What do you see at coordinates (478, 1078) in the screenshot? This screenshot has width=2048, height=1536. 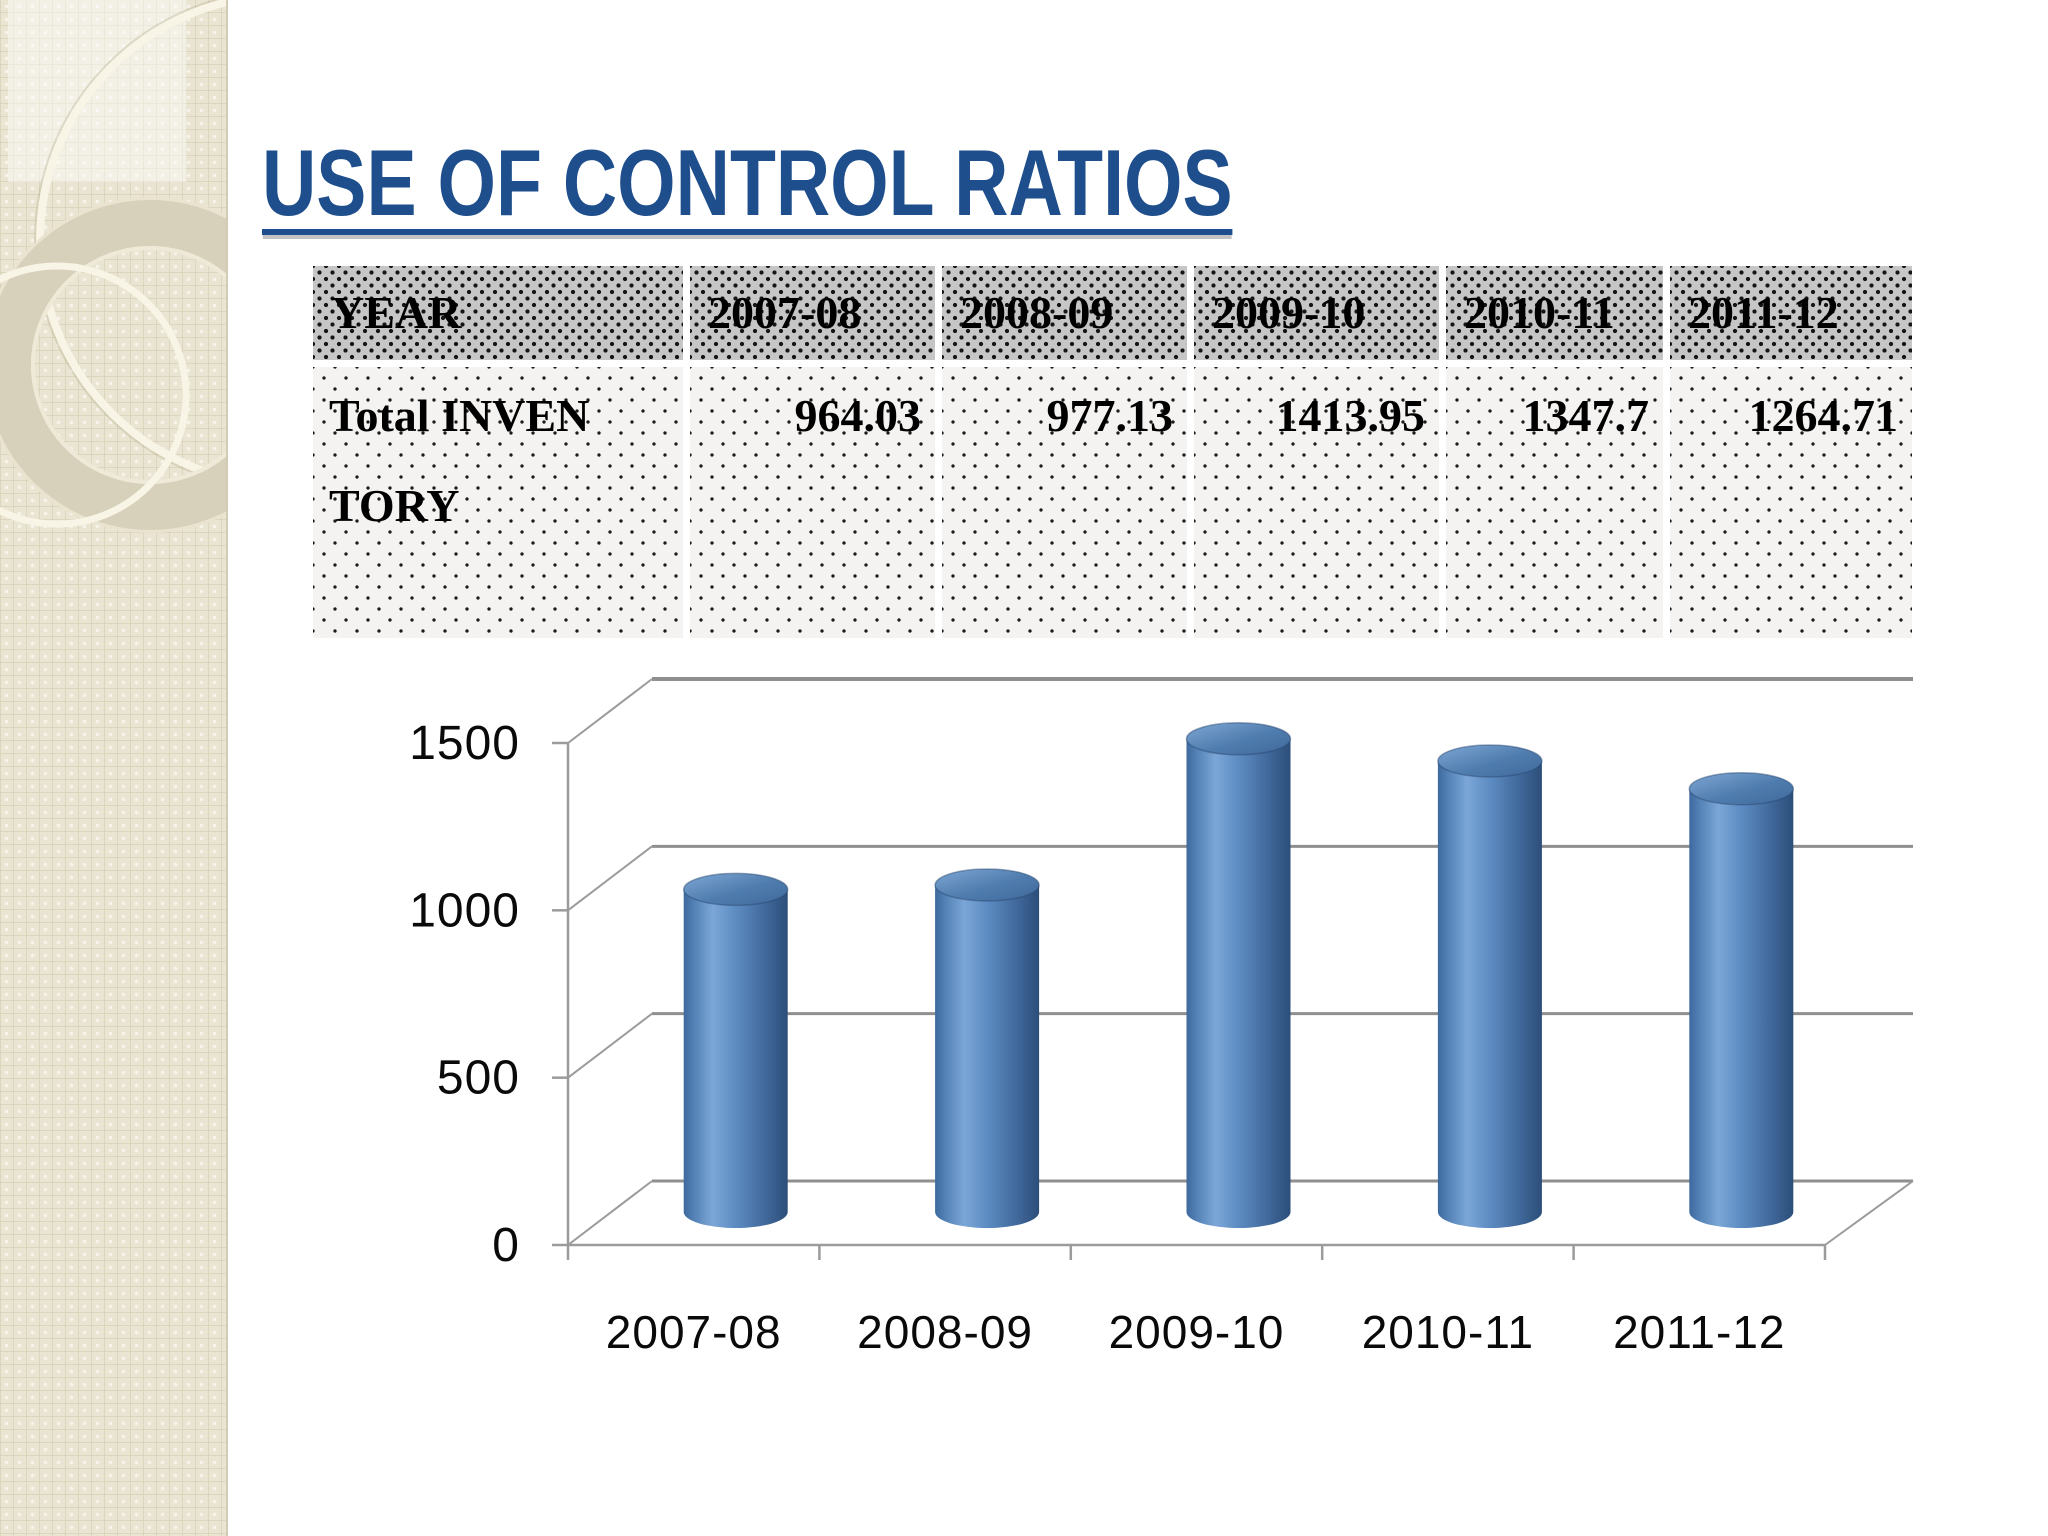 I see `y-tick-label: 500` at bounding box center [478, 1078].